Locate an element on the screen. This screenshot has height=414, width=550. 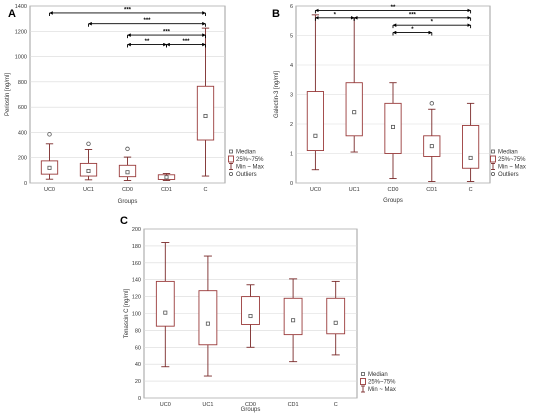
y-tick-label: 1200 is located at coordinates (21, 32).